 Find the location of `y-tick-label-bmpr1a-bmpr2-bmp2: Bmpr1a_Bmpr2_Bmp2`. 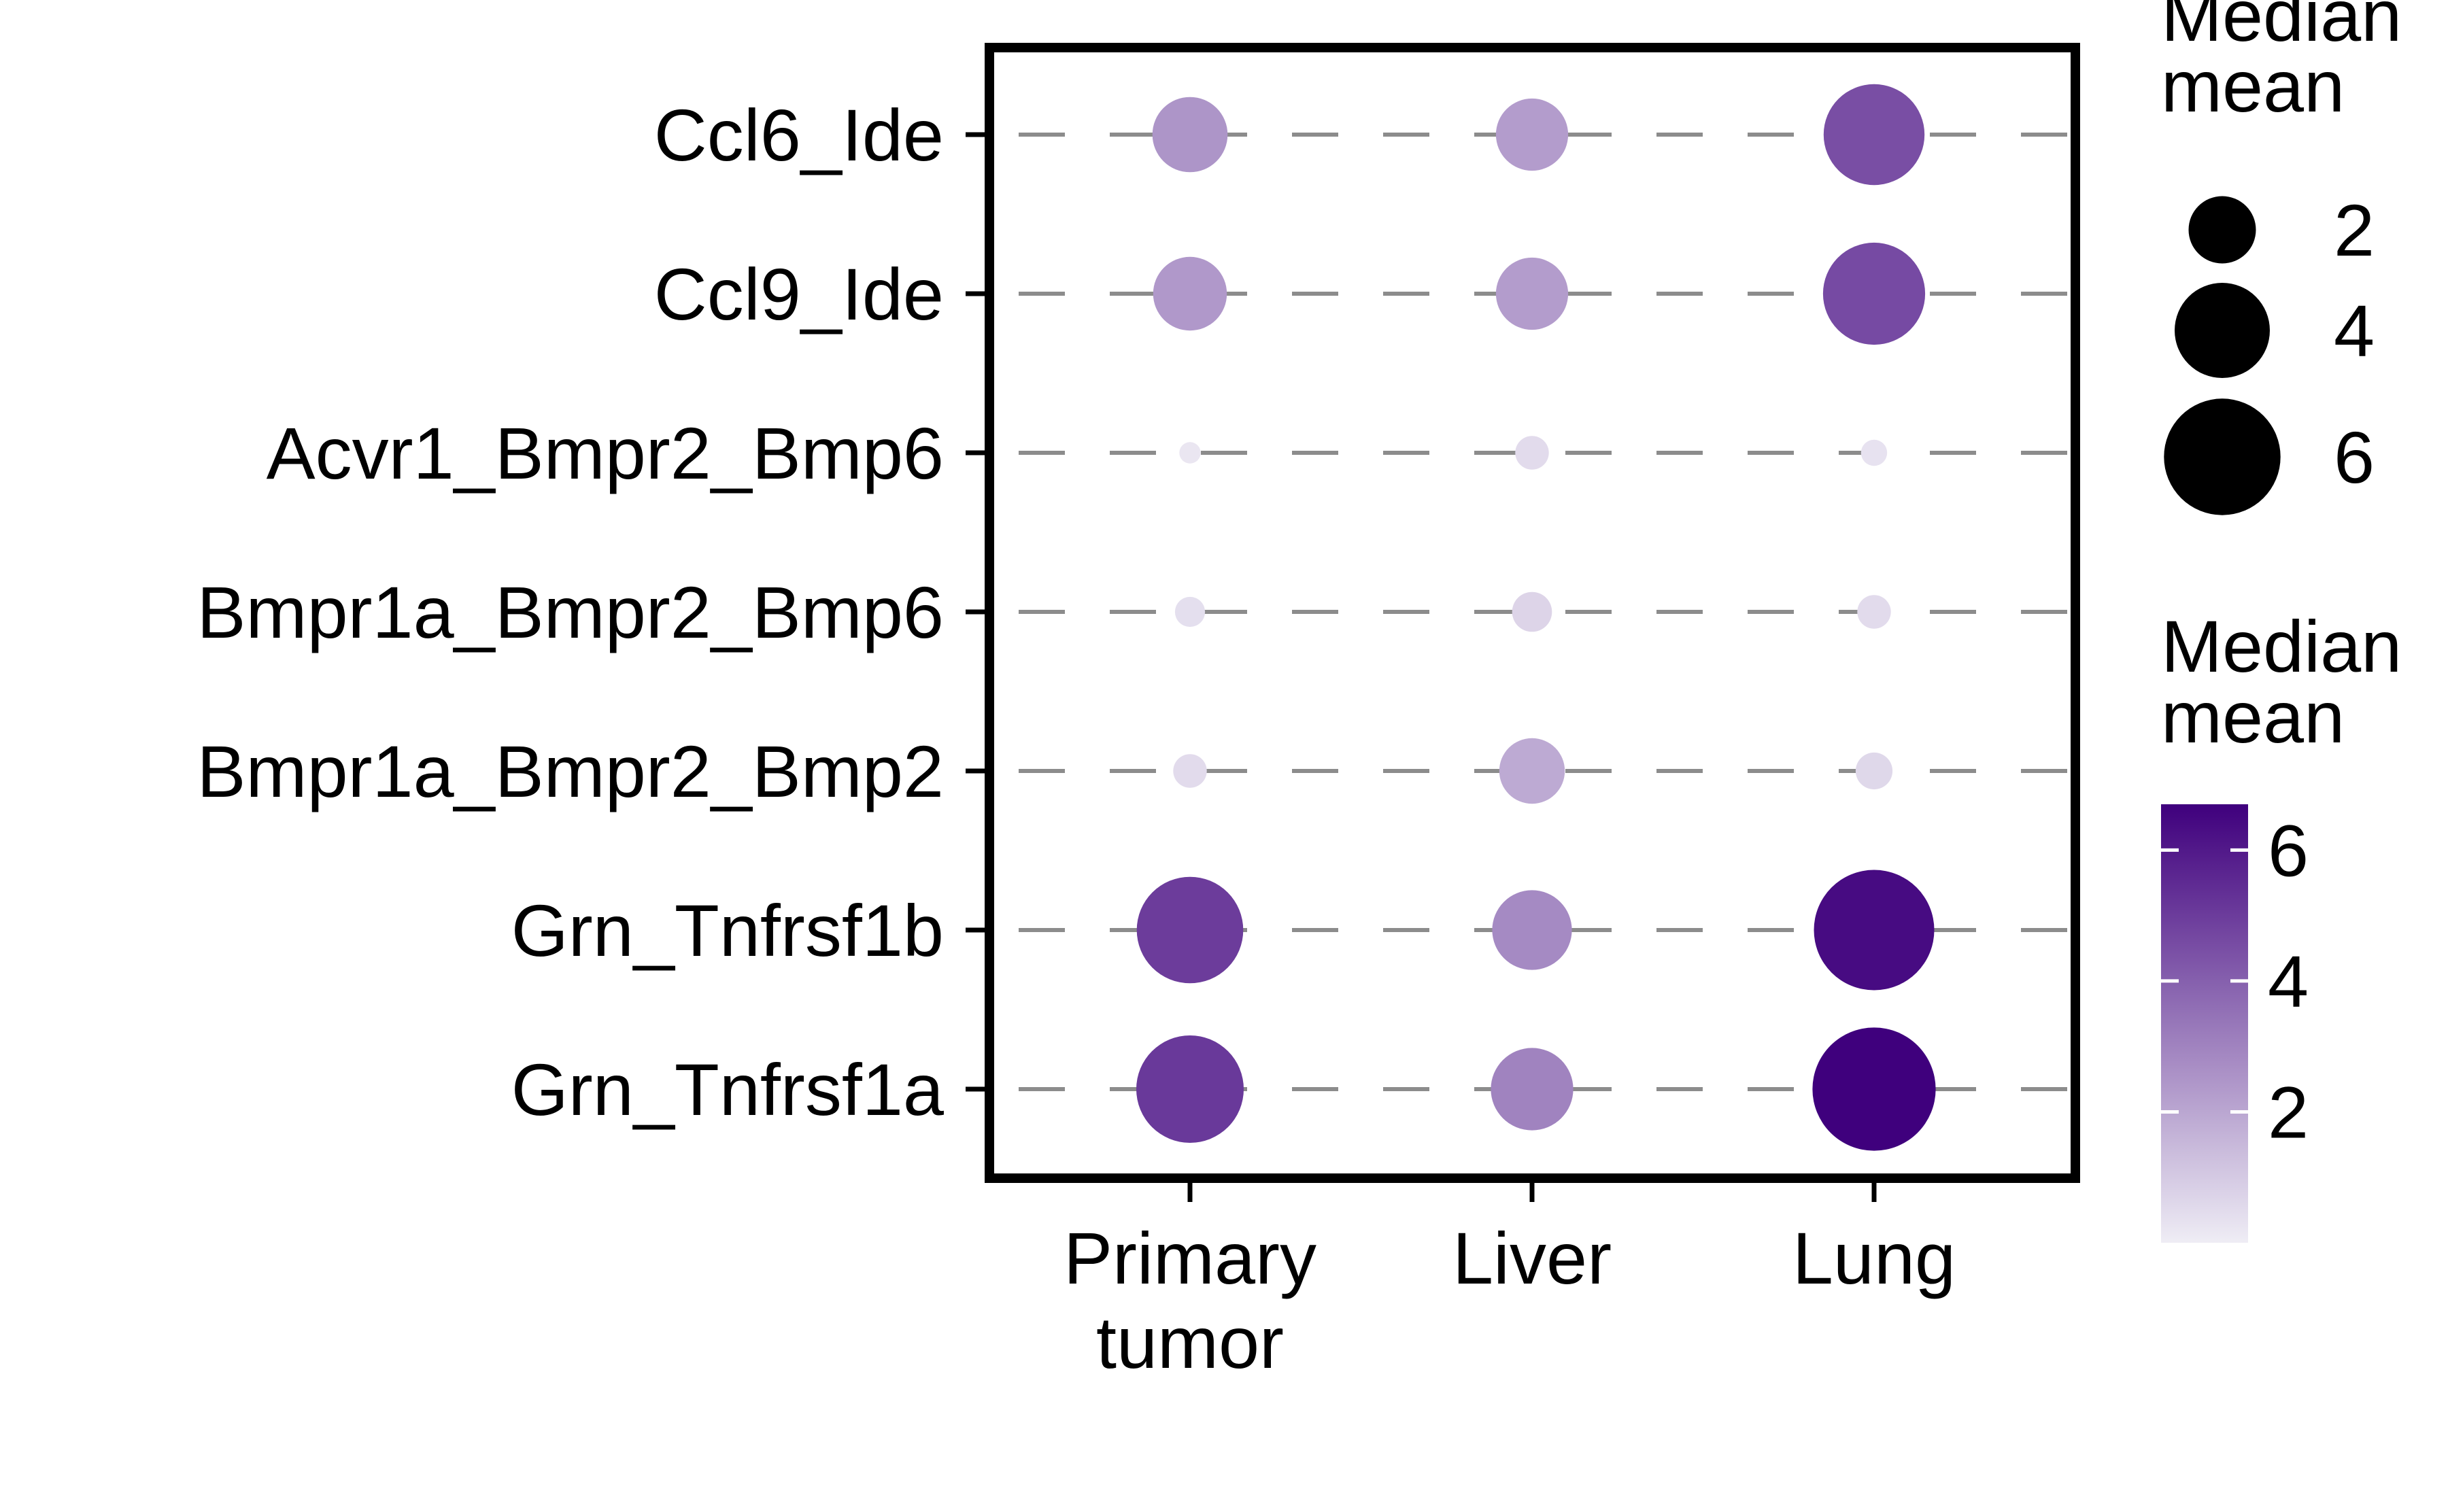

y-tick-label-bmpr1a-bmpr2-bmp2: Bmpr1a_Bmpr2_Bmp2 is located at coordinates (571, 771).